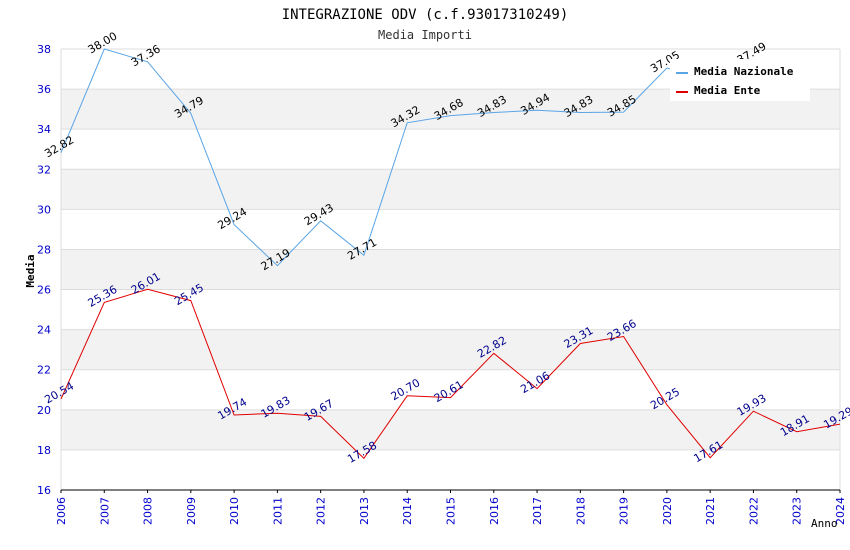 This screenshot has height=550, width=850. What do you see at coordinates (44, 330) in the screenshot?
I see `y-tick-label: 24` at bounding box center [44, 330].